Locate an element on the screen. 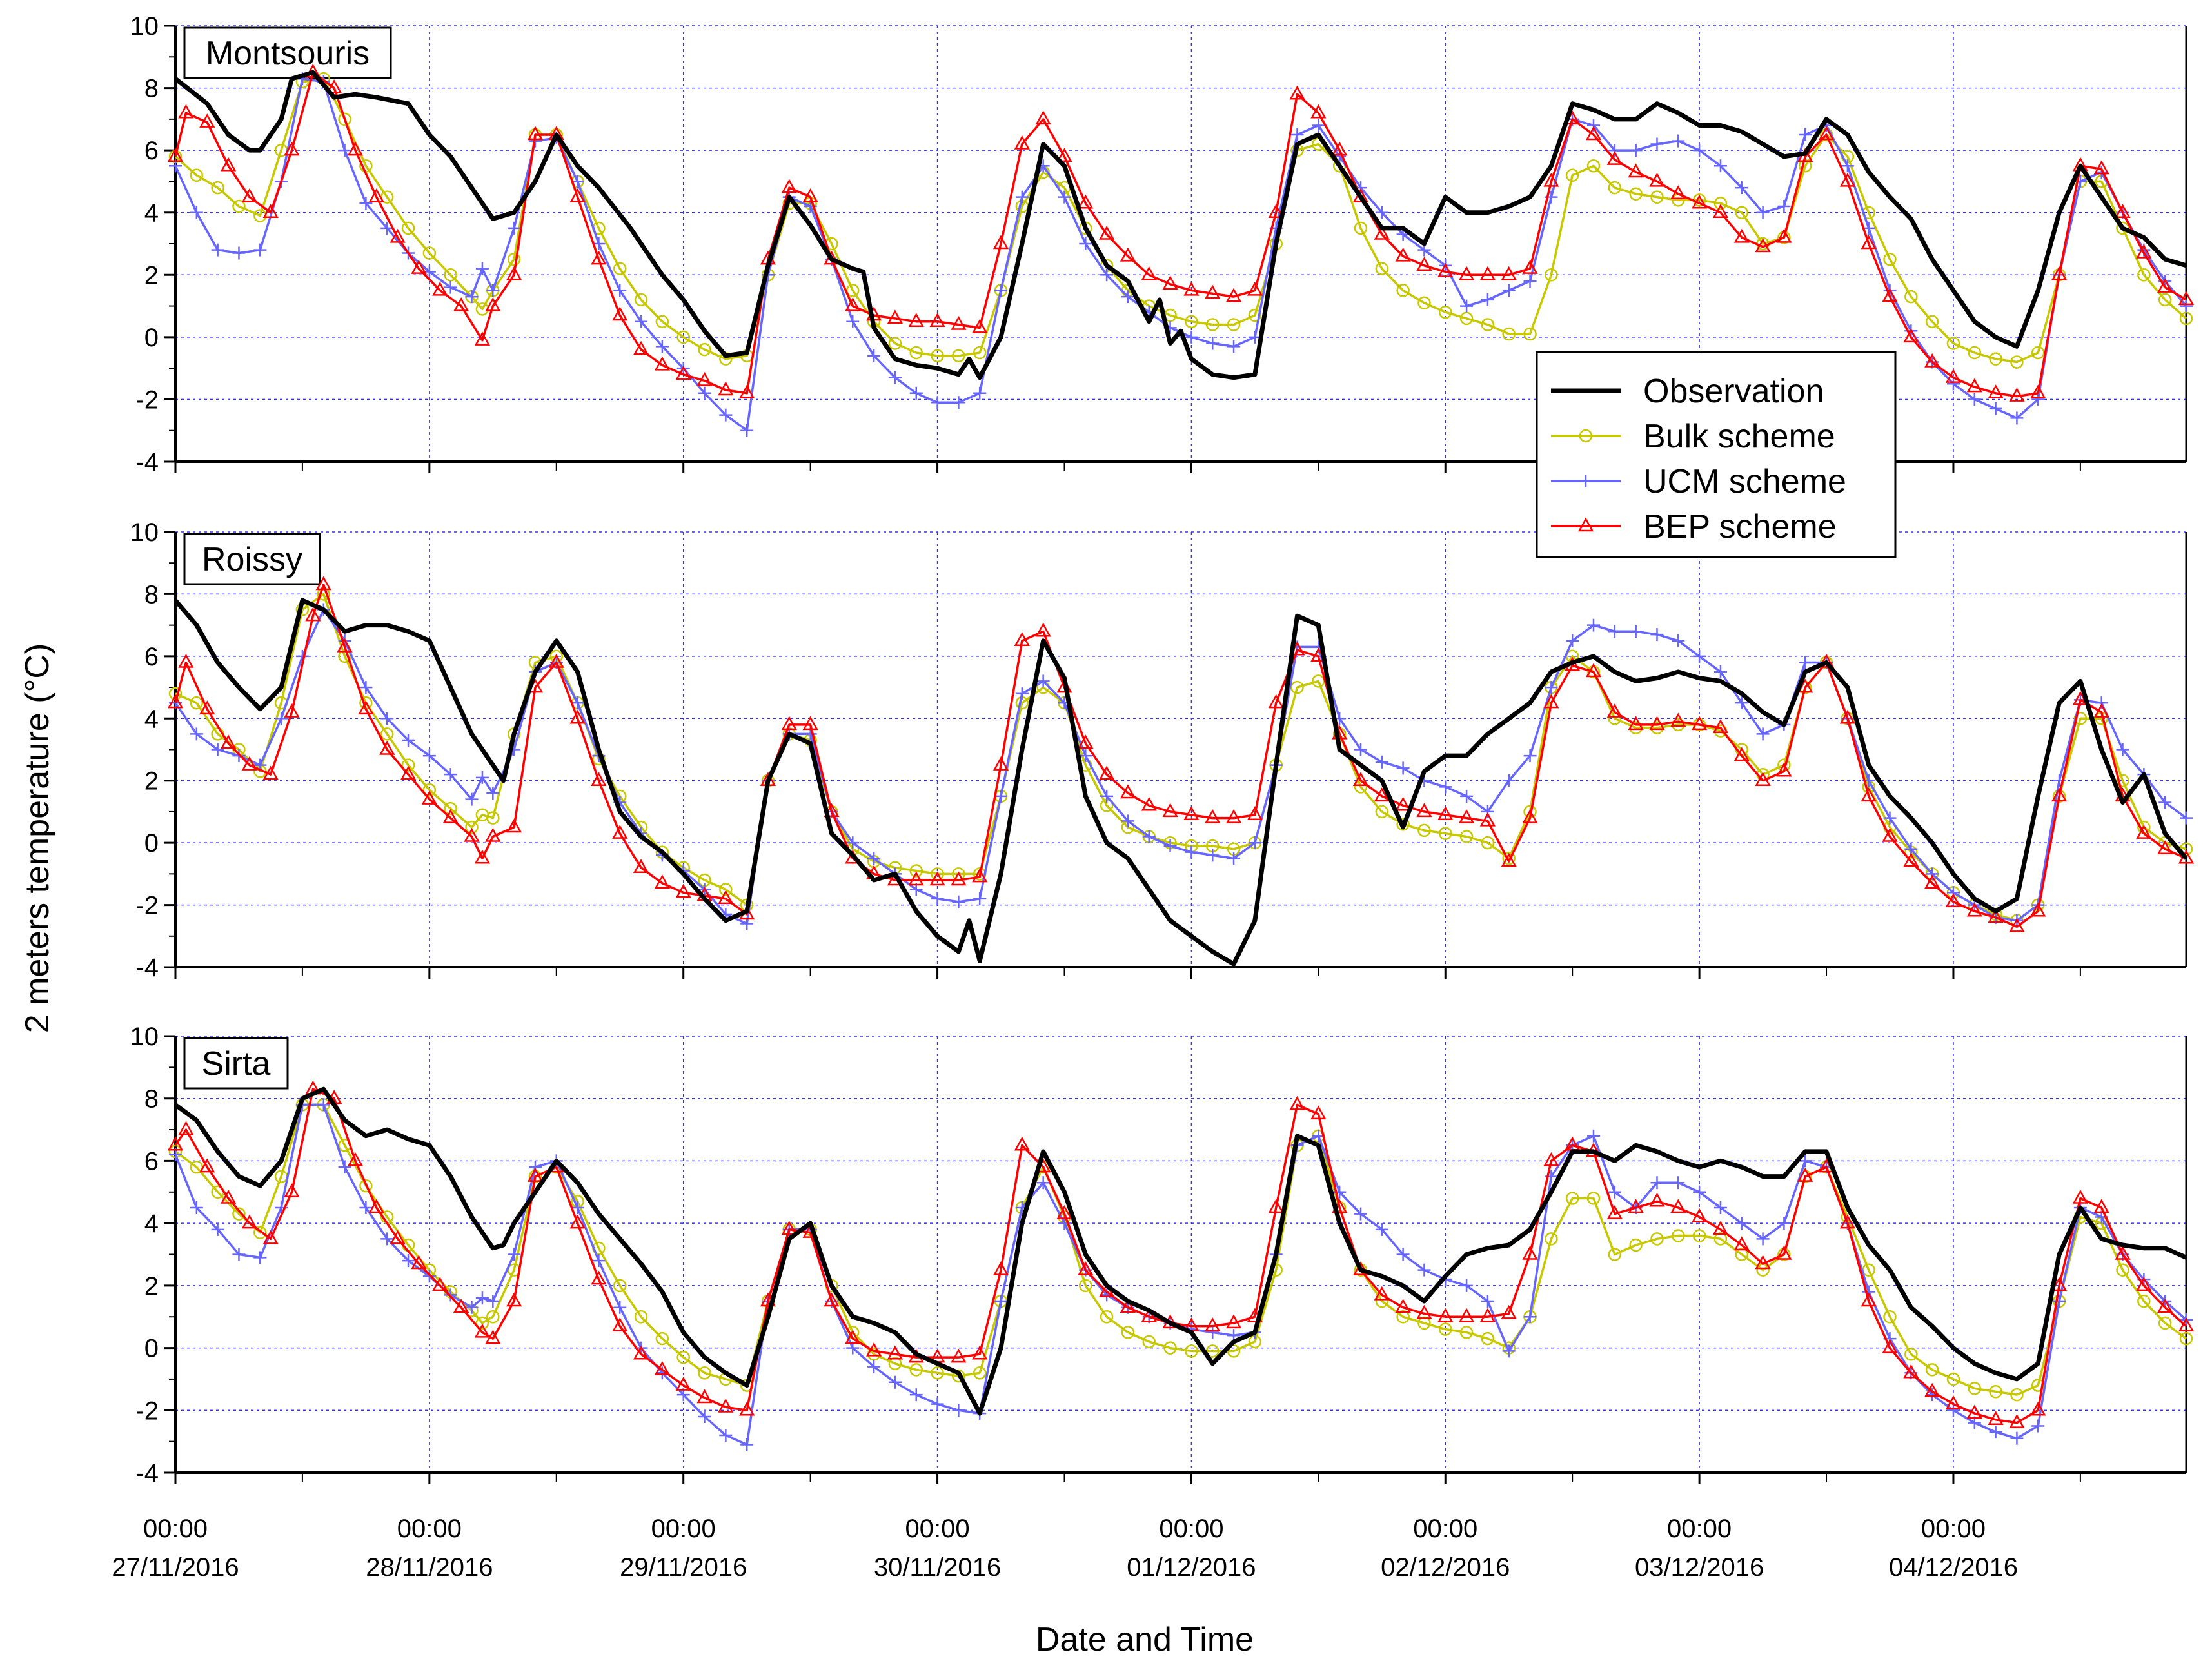  y-tick-label: 2 is located at coordinates (151, 781).